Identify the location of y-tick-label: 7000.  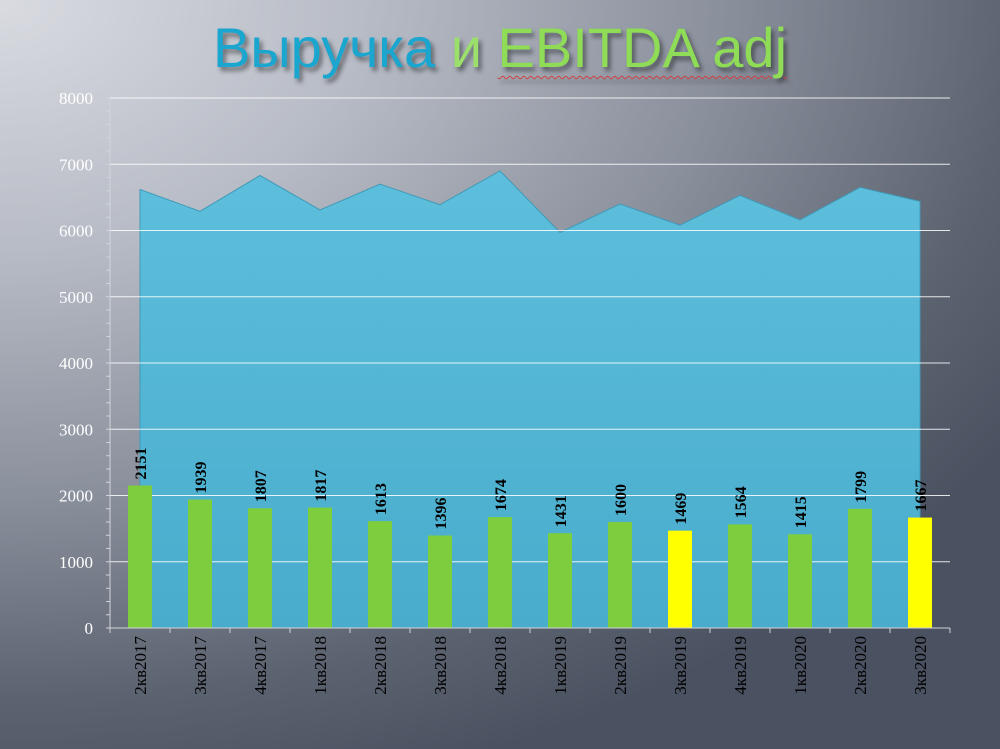
(76, 164).